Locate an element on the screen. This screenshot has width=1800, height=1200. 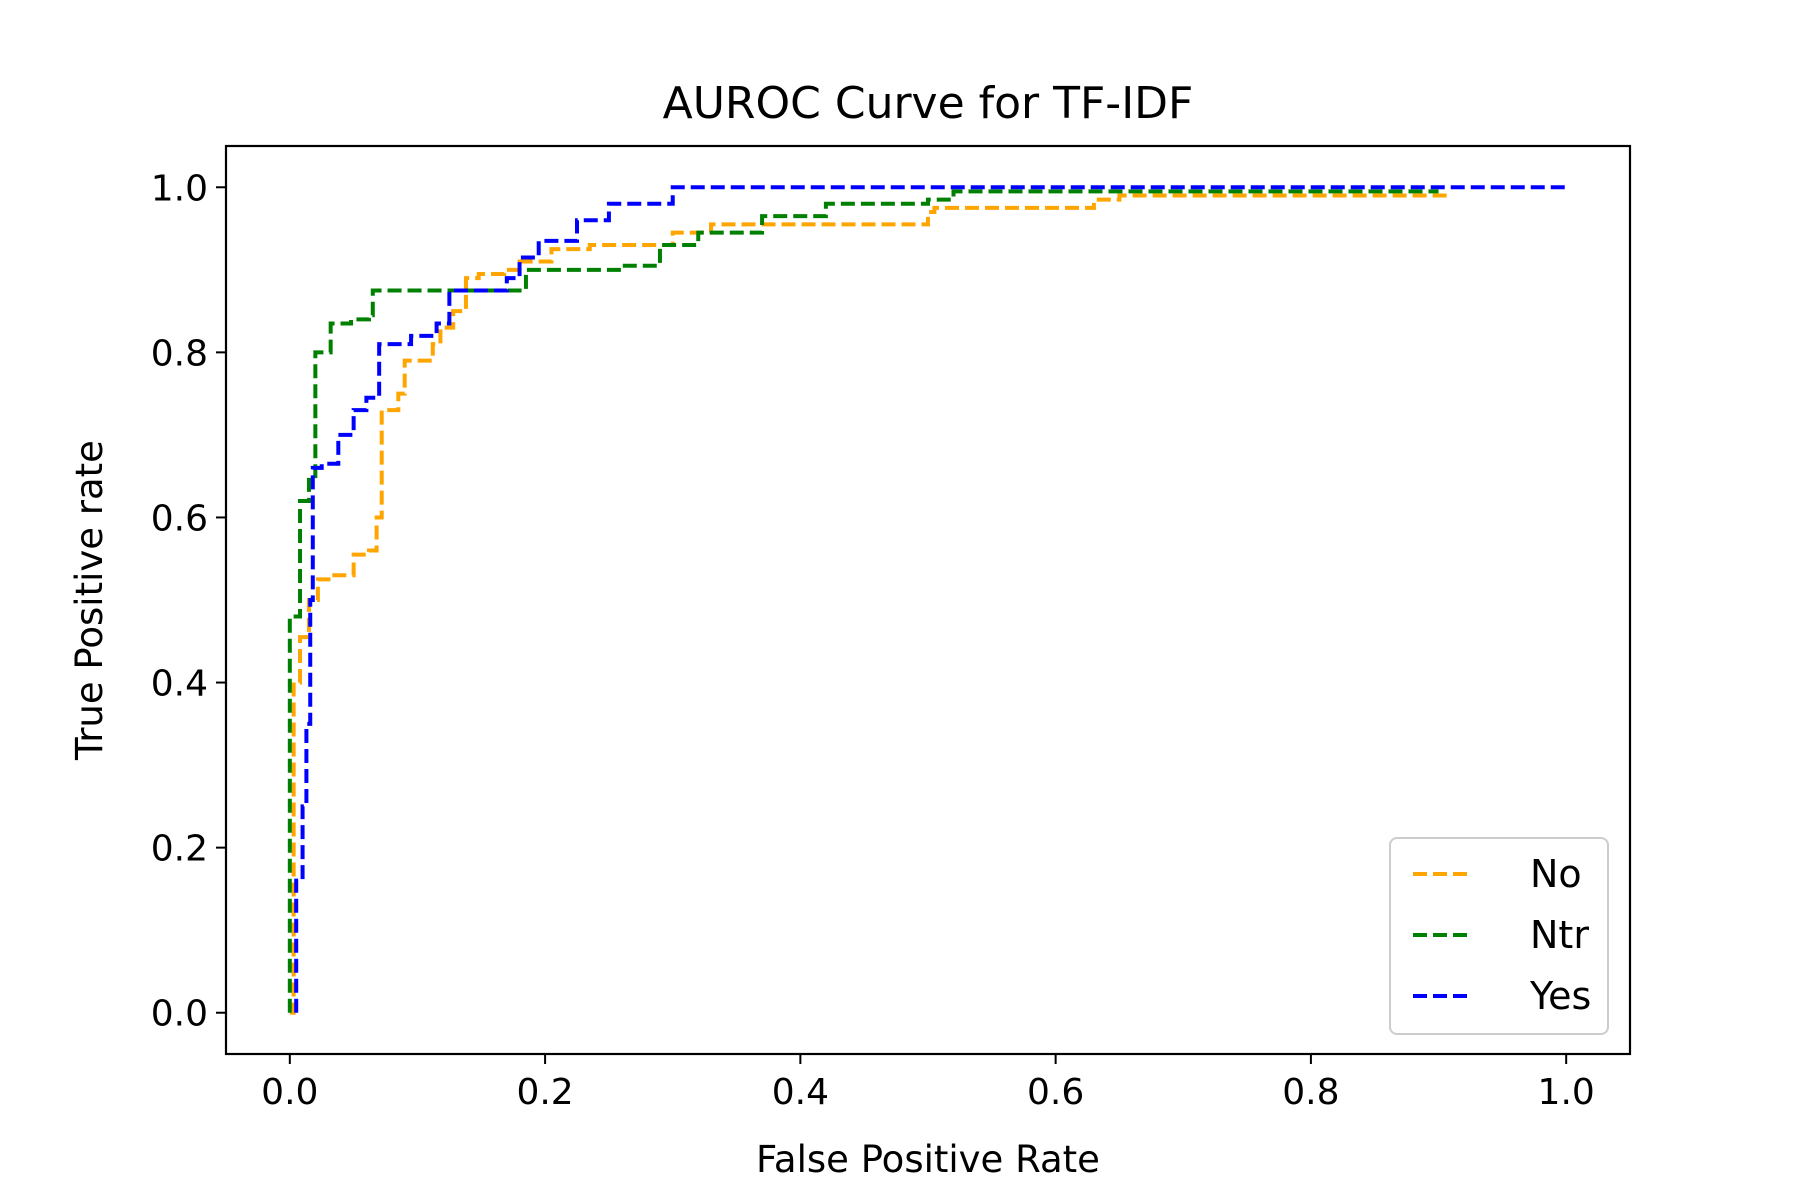
x-tick-label: 1.0 is located at coordinates (1566, 1092).